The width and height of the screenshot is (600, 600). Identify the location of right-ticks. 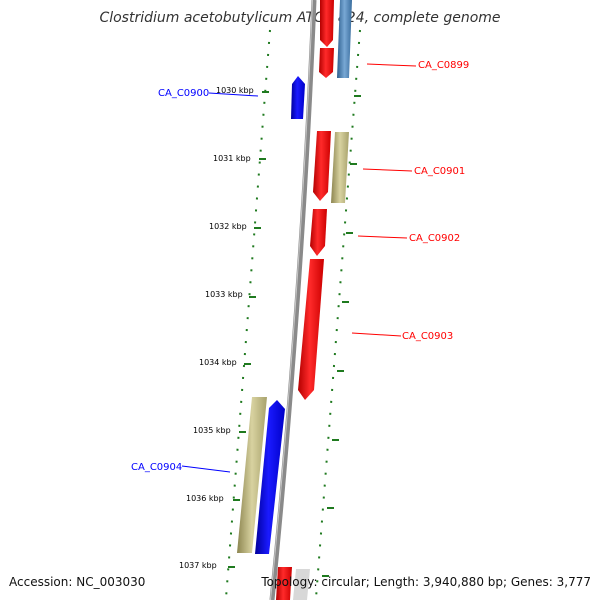
(341, 336).